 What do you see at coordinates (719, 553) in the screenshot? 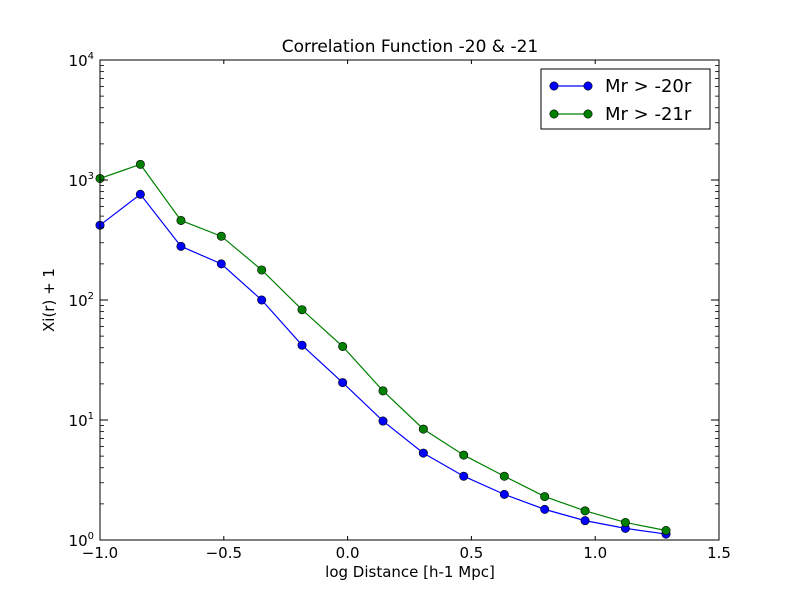
I see `x-tick-label: 1.5` at bounding box center [719, 553].